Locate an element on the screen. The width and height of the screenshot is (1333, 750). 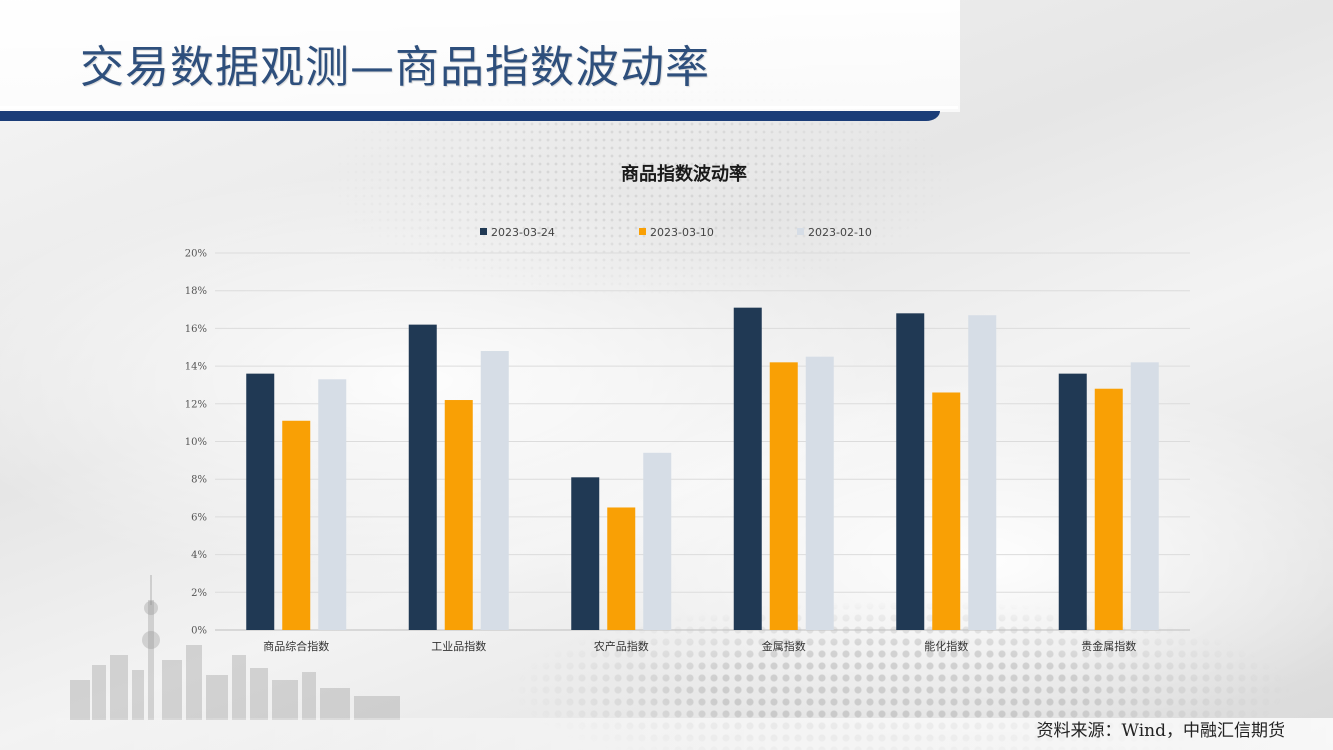
legend-item-series-1: 2023-03-24 is located at coordinates (517, 232).